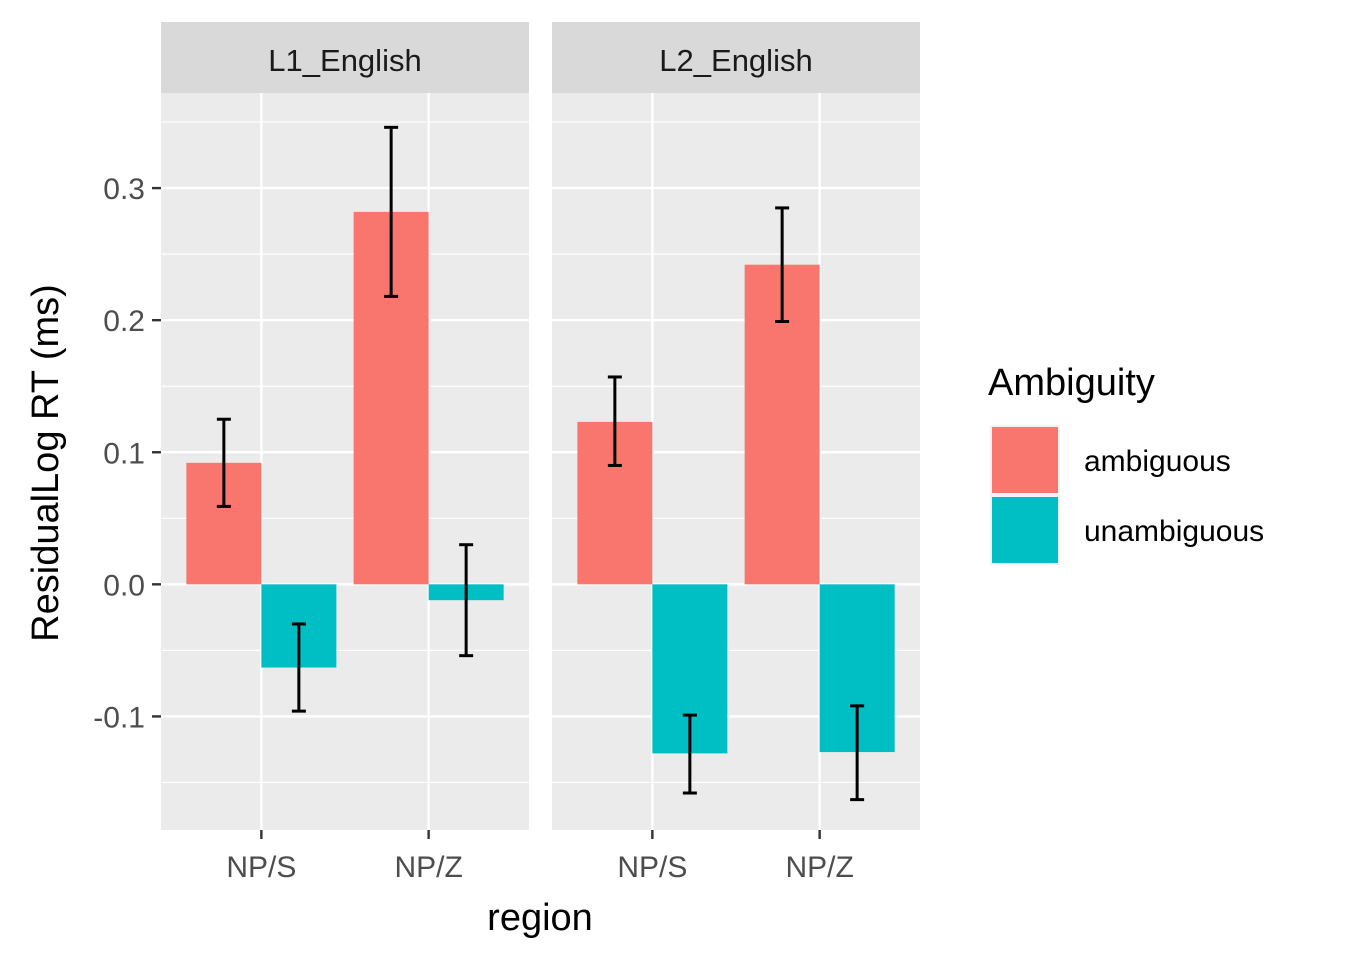 Image resolution: width=1350 pixels, height=963 pixels. Describe the element at coordinates (614, 421) in the screenshot. I see `error-bar-ambiguous-L2_English-NP/S` at that location.